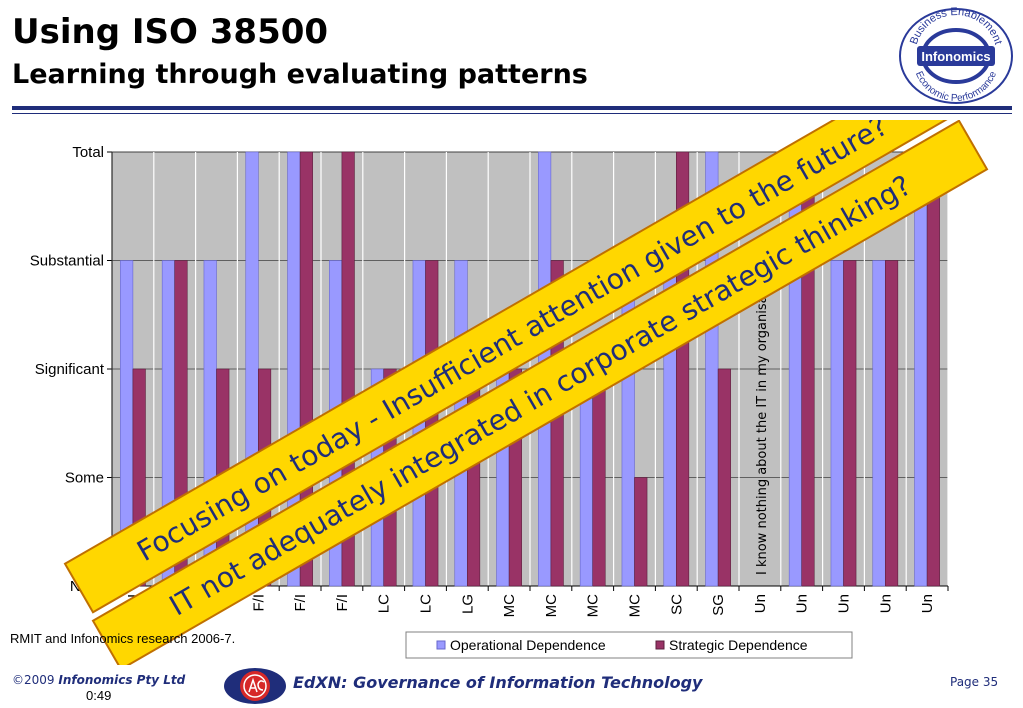  I want to click on legend-swatch-strategic, so click(660, 645).